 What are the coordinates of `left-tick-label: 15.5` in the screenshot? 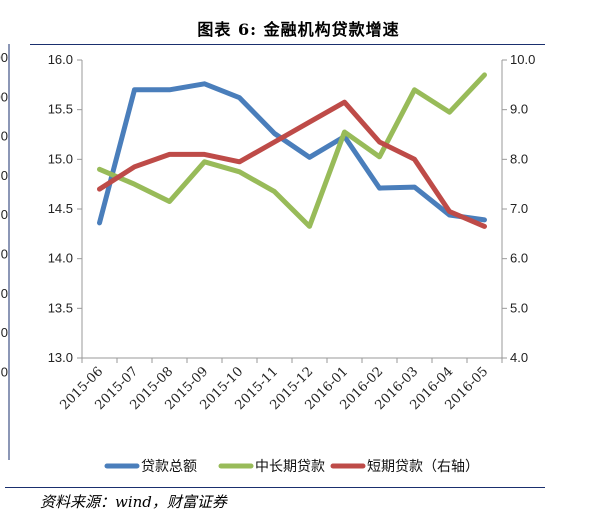 It's located at (60, 109).